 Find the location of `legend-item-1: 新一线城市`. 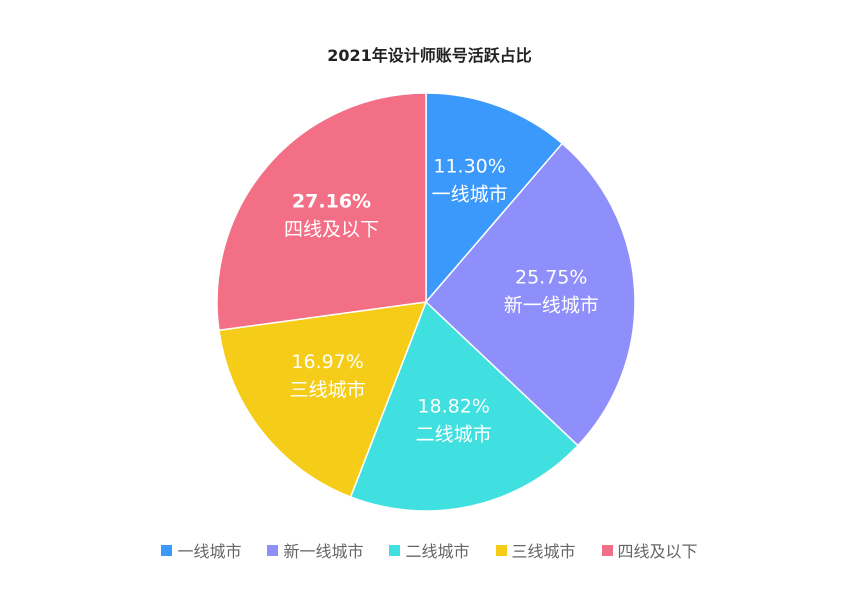

legend-item-1: 新一线城市 is located at coordinates (315, 550).